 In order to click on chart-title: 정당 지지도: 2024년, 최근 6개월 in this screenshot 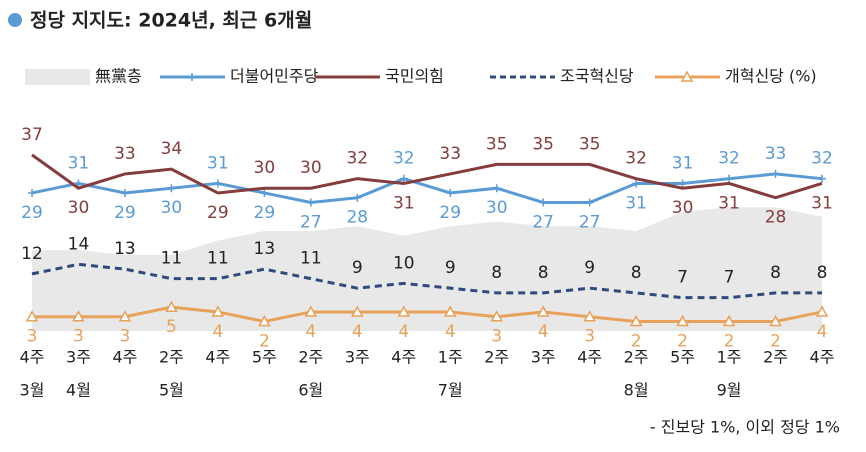, I will do `click(171, 21)`.